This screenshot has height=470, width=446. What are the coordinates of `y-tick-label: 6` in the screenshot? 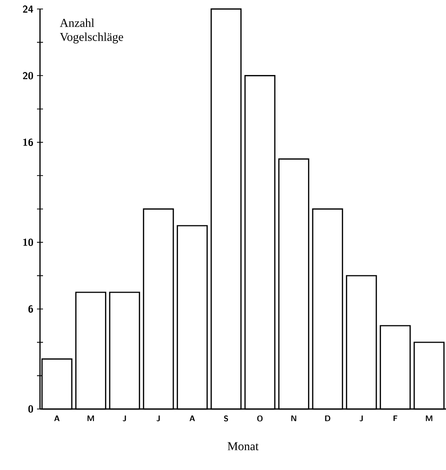 It's located at (30, 309).